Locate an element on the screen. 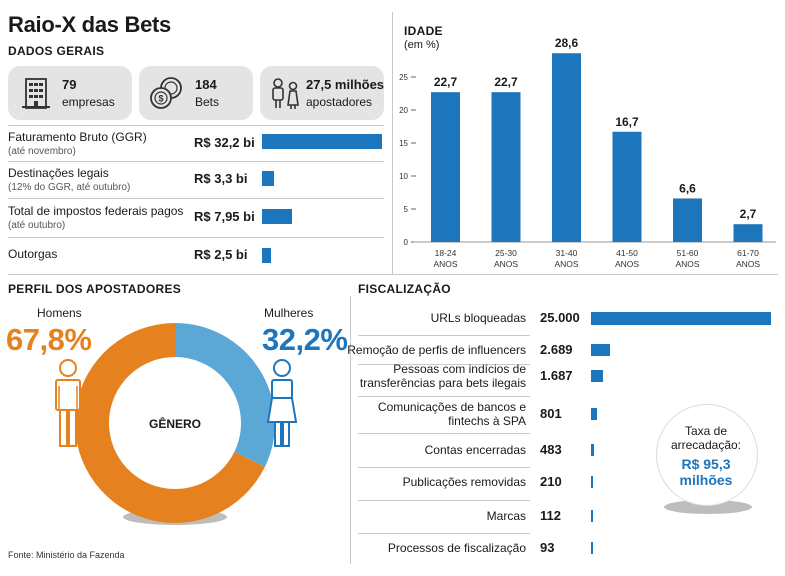 This screenshot has height=576, width=785. x-tick-label: 18-24 is located at coordinates (446, 253).